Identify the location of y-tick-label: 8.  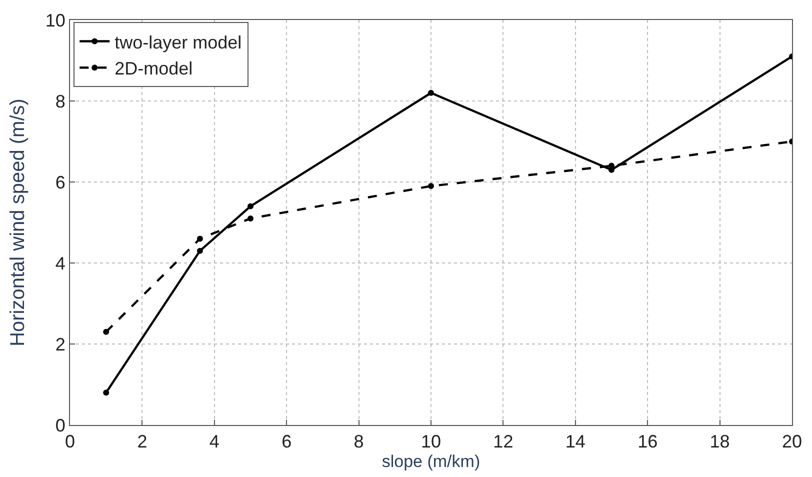
(60, 101).